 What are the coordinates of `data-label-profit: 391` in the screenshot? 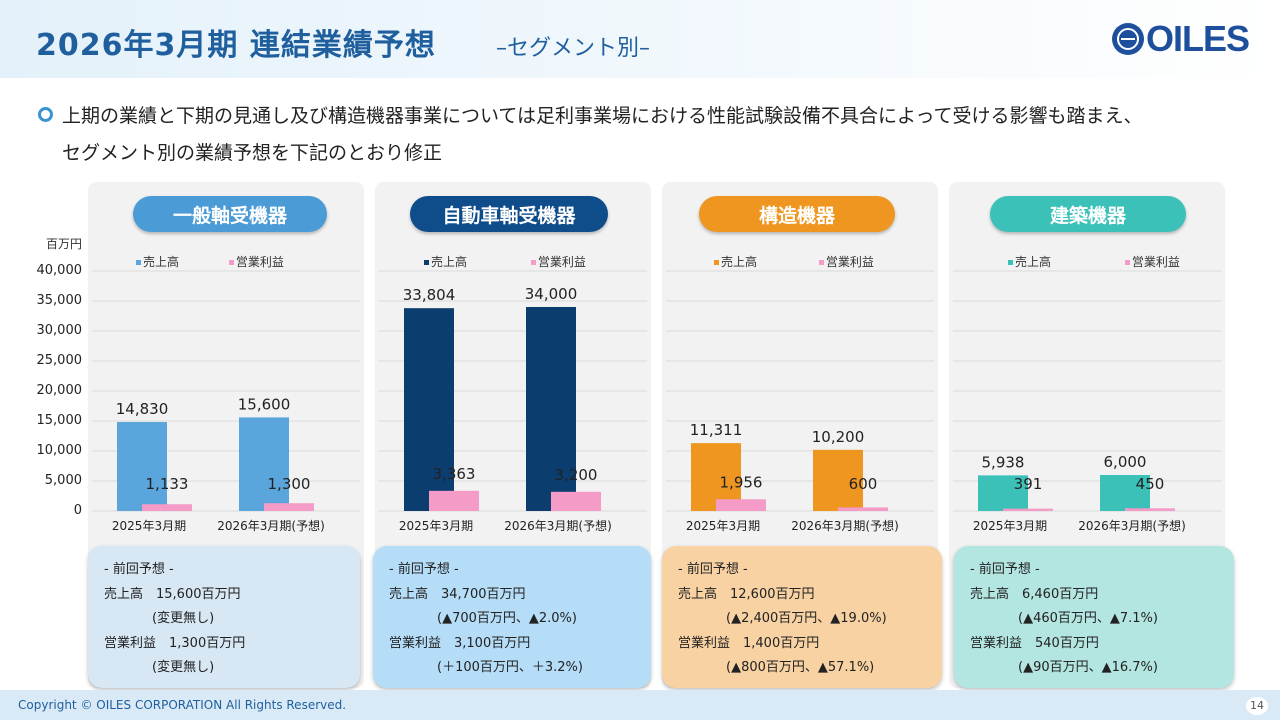 It's located at (1028, 484).